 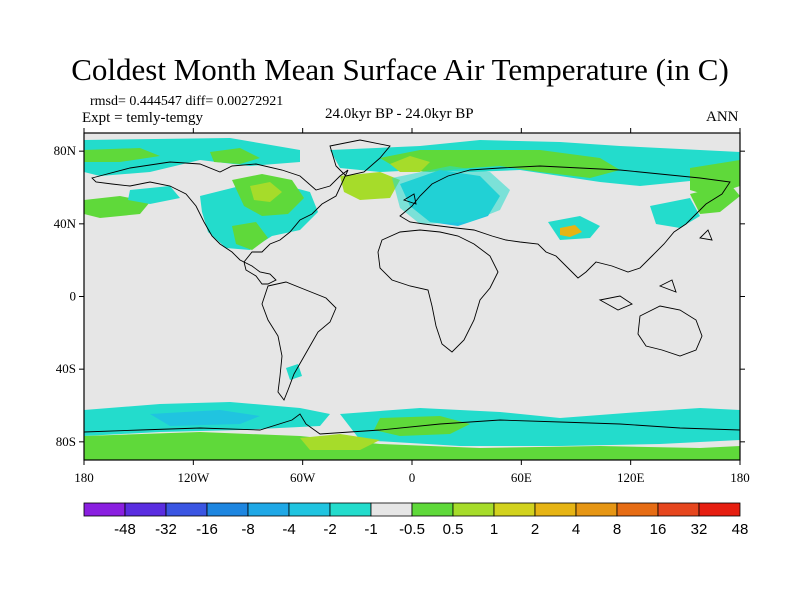 I want to click on lon-tick-label: 120E, so click(x=631, y=477).